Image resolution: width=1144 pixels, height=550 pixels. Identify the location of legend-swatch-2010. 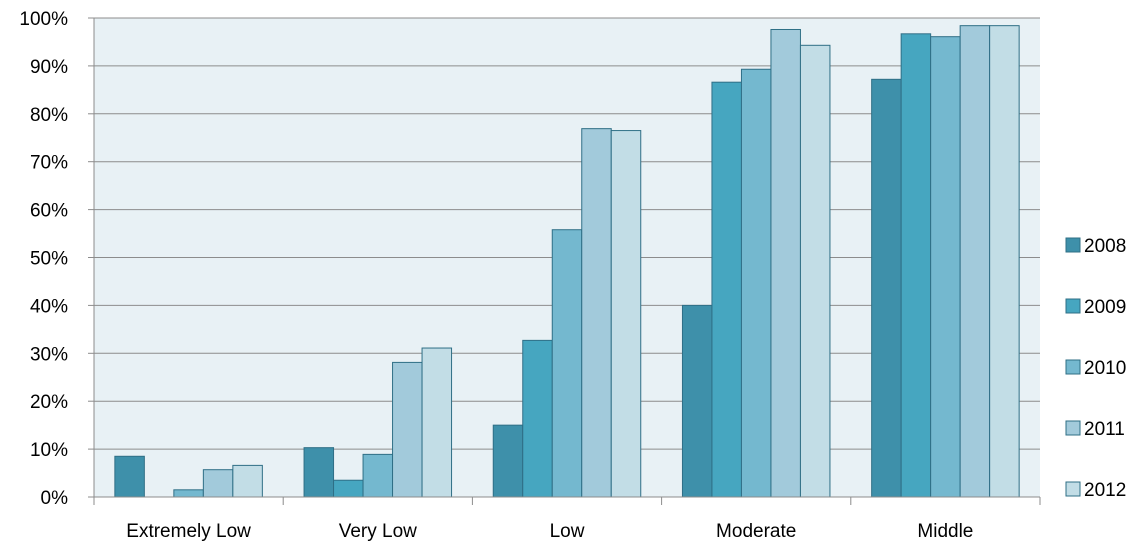
(1073, 367).